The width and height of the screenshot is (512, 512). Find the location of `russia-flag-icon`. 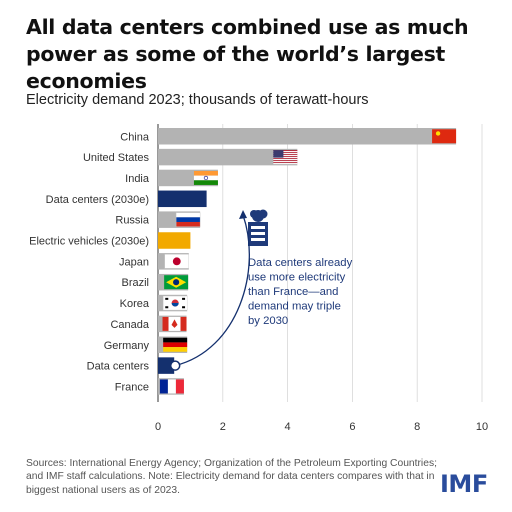

russia-flag-icon is located at coordinates (188, 219).